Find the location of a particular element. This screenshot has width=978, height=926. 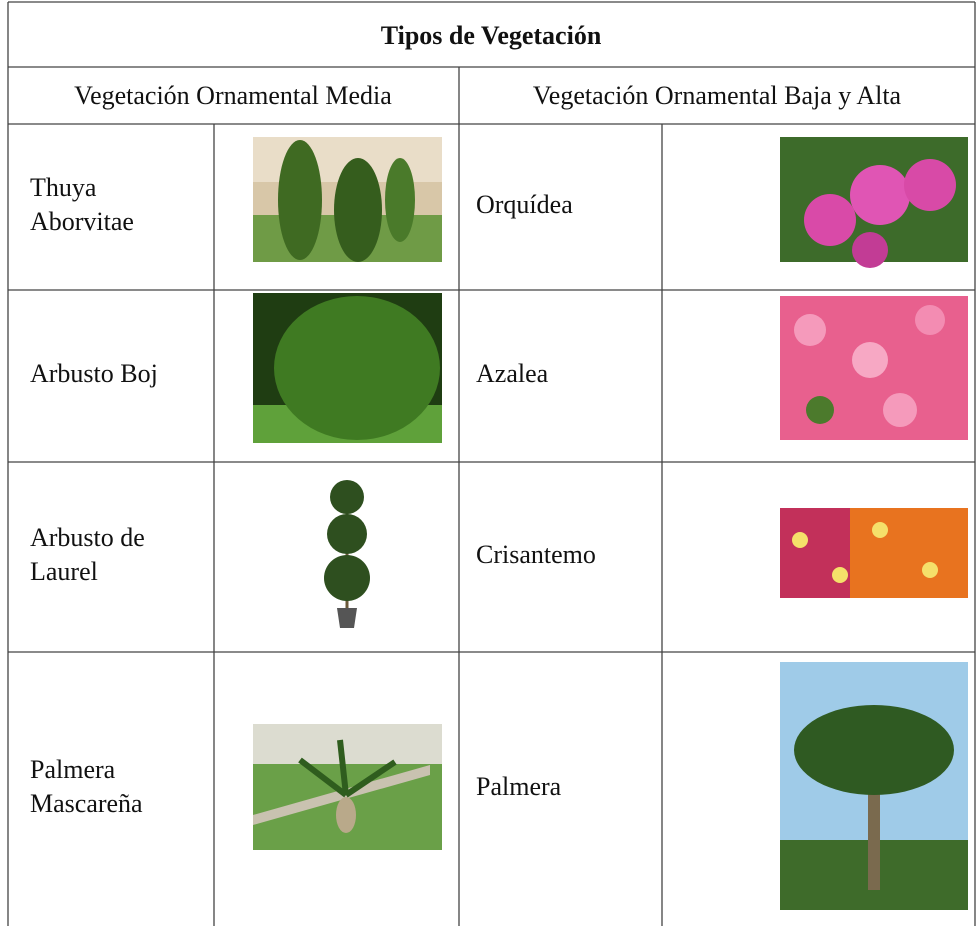

photo-palm is located at coordinates (874, 786).